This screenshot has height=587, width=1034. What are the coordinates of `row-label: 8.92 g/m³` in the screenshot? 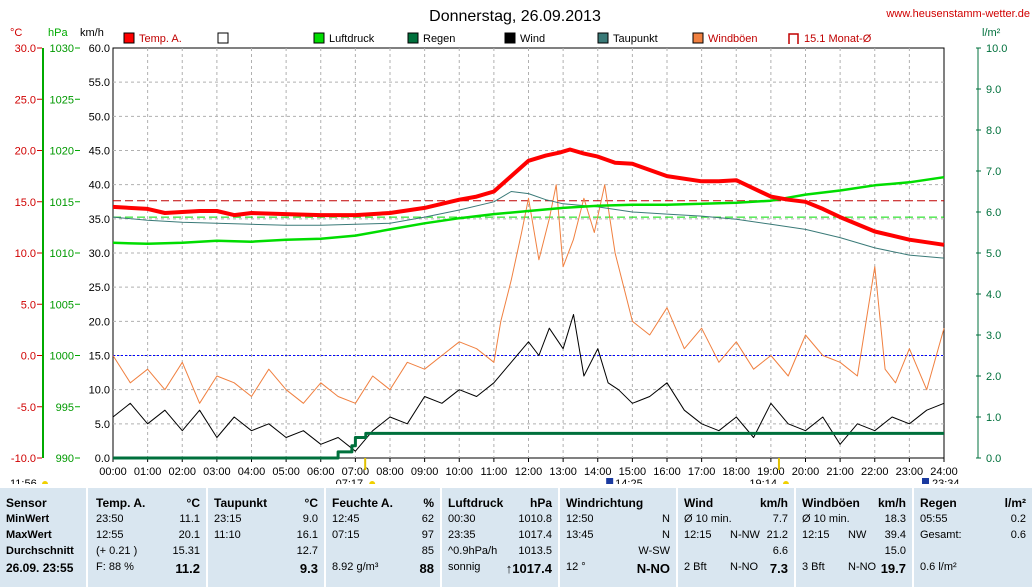 It's located at (355, 567).